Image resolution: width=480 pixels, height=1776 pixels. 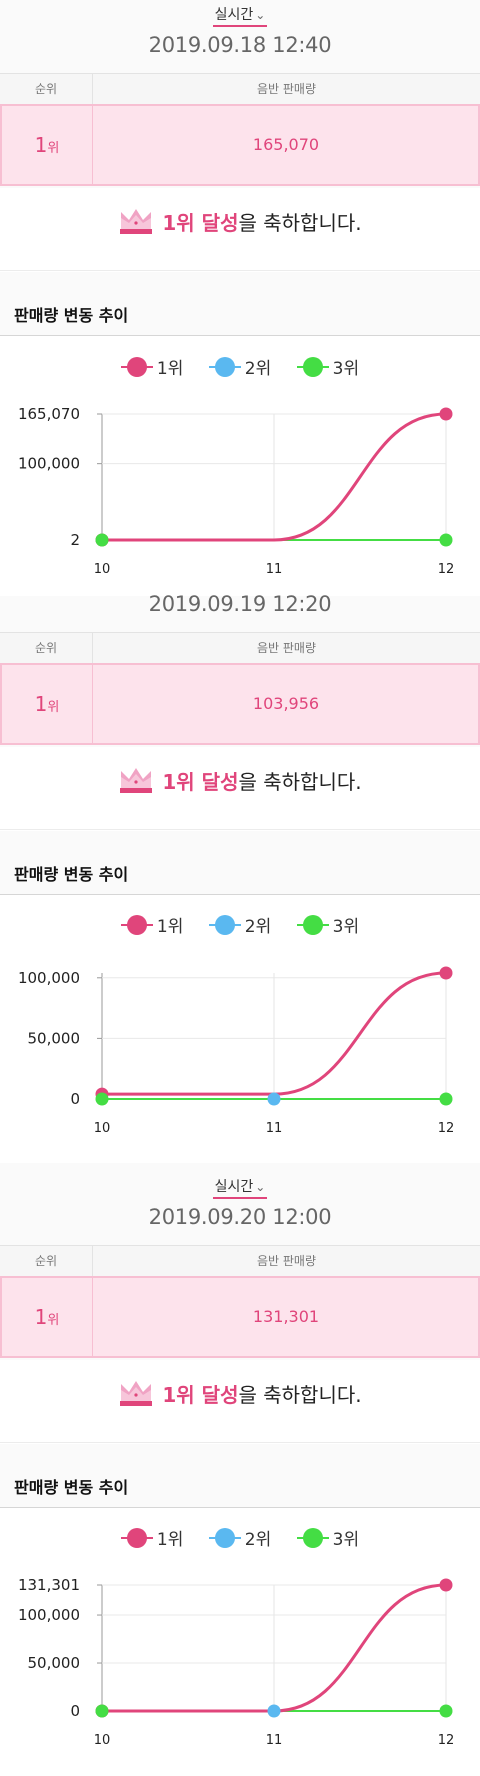 What do you see at coordinates (136, 1393) in the screenshot?
I see `crown-icon` at bounding box center [136, 1393].